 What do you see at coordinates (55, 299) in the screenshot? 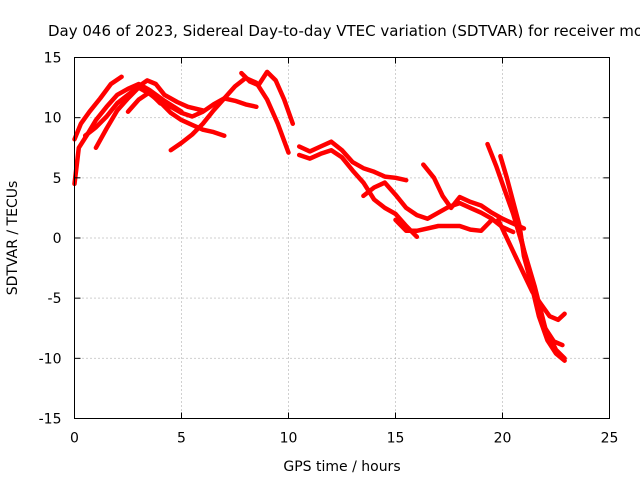
I see `y-tick-label: -5` at bounding box center [55, 299].